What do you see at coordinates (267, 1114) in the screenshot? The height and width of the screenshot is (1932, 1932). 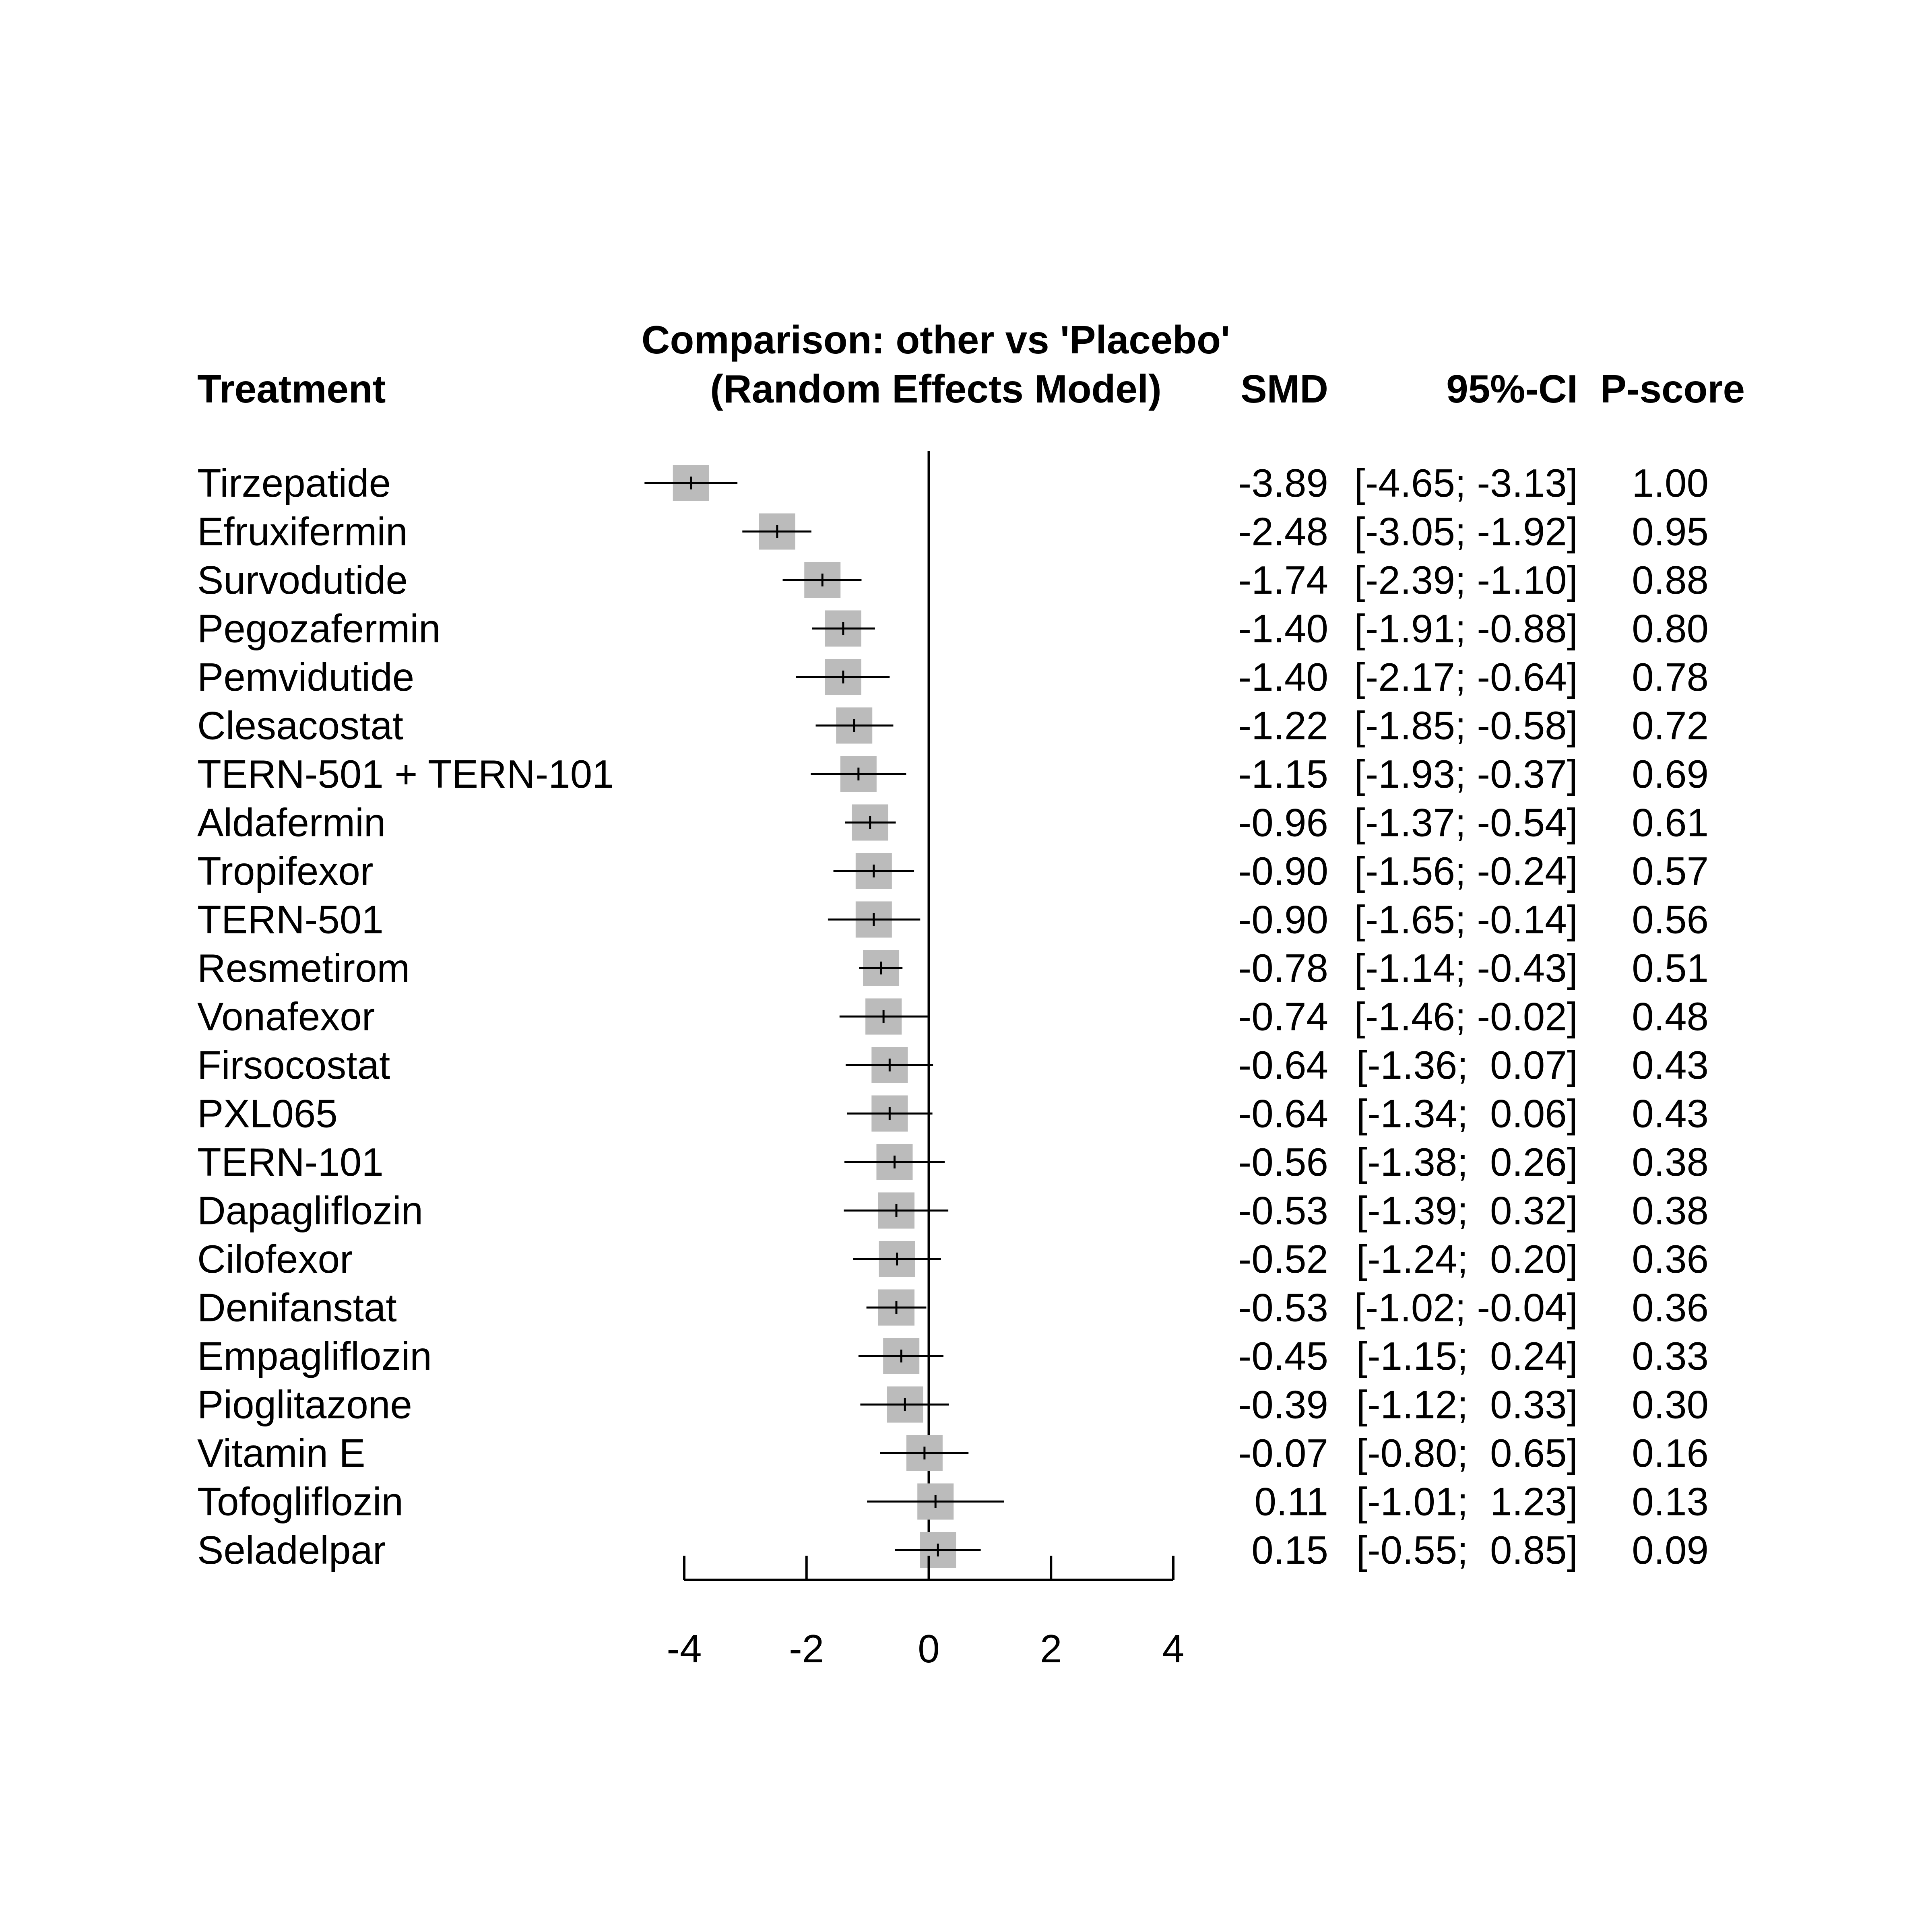 I see `treatment-label: PXL065` at bounding box center [267, 1114].